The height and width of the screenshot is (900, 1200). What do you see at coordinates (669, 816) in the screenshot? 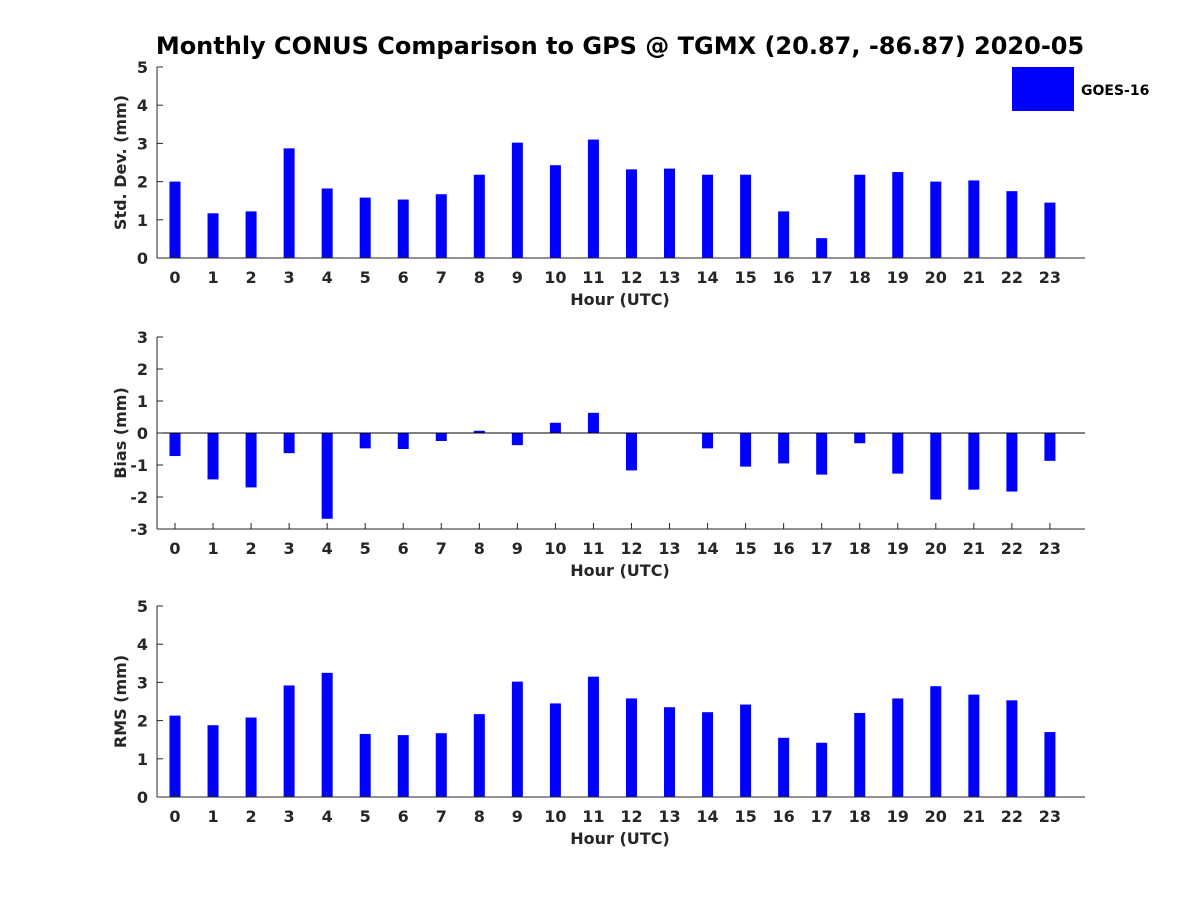
I see `rms-xtick-label: 13` at bounding box center [669, 816].